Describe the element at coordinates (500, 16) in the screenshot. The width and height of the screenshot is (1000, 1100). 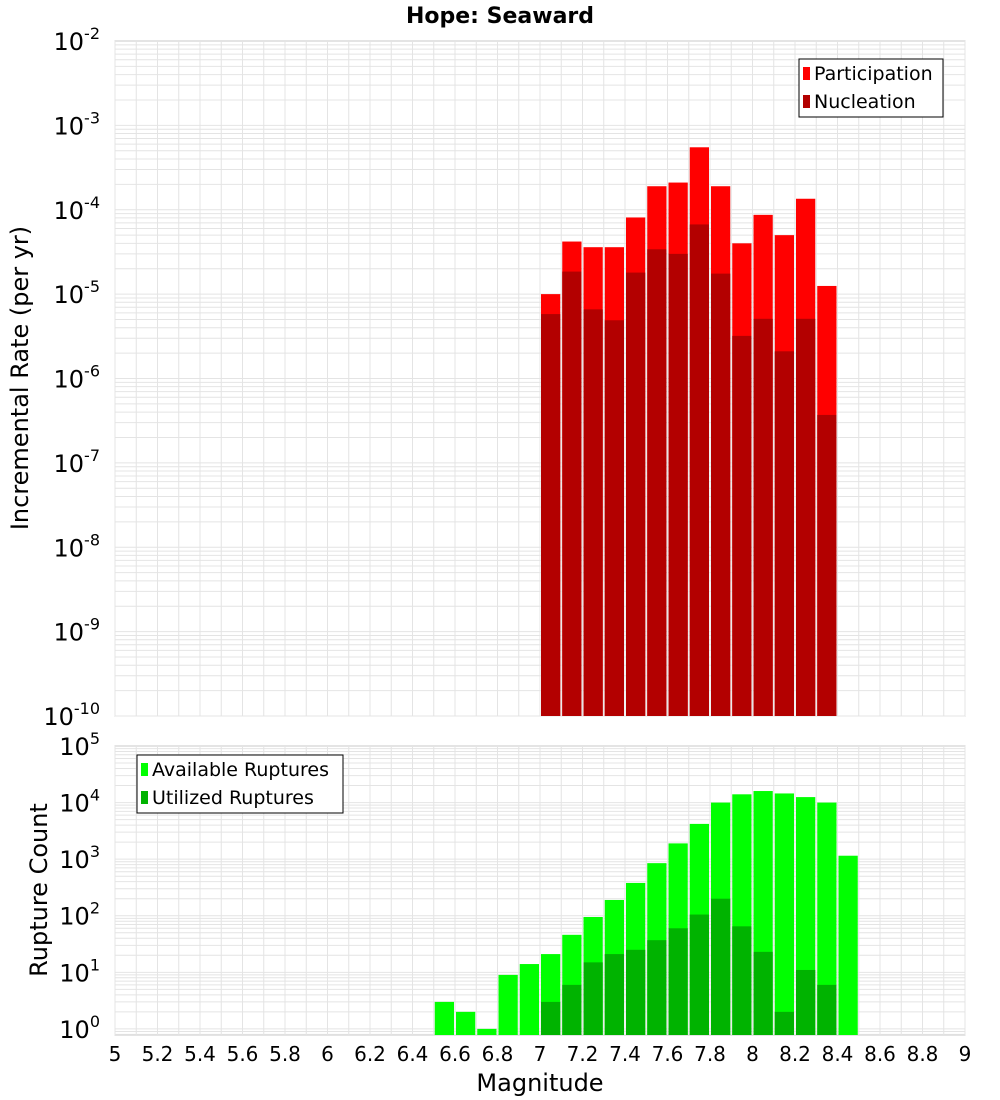
I see `chart-title: Hope: Seaward` at that location.